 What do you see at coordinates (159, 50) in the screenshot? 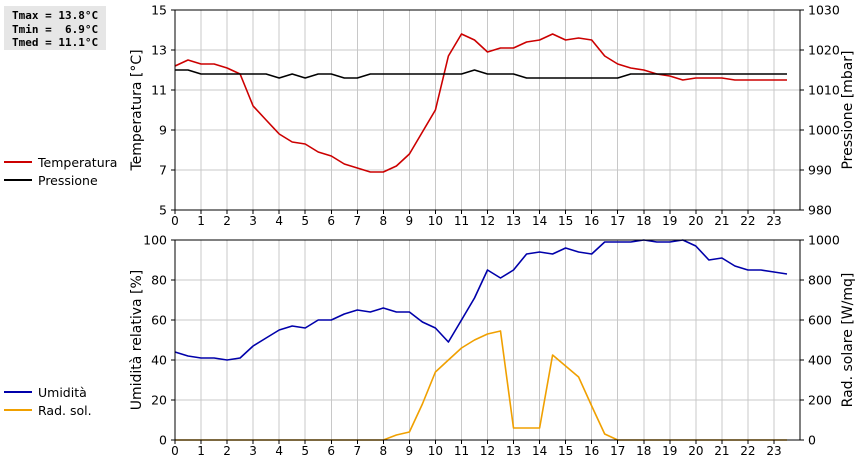
I see `y-left-tick-label: 13` at bounding box center [159, 50].